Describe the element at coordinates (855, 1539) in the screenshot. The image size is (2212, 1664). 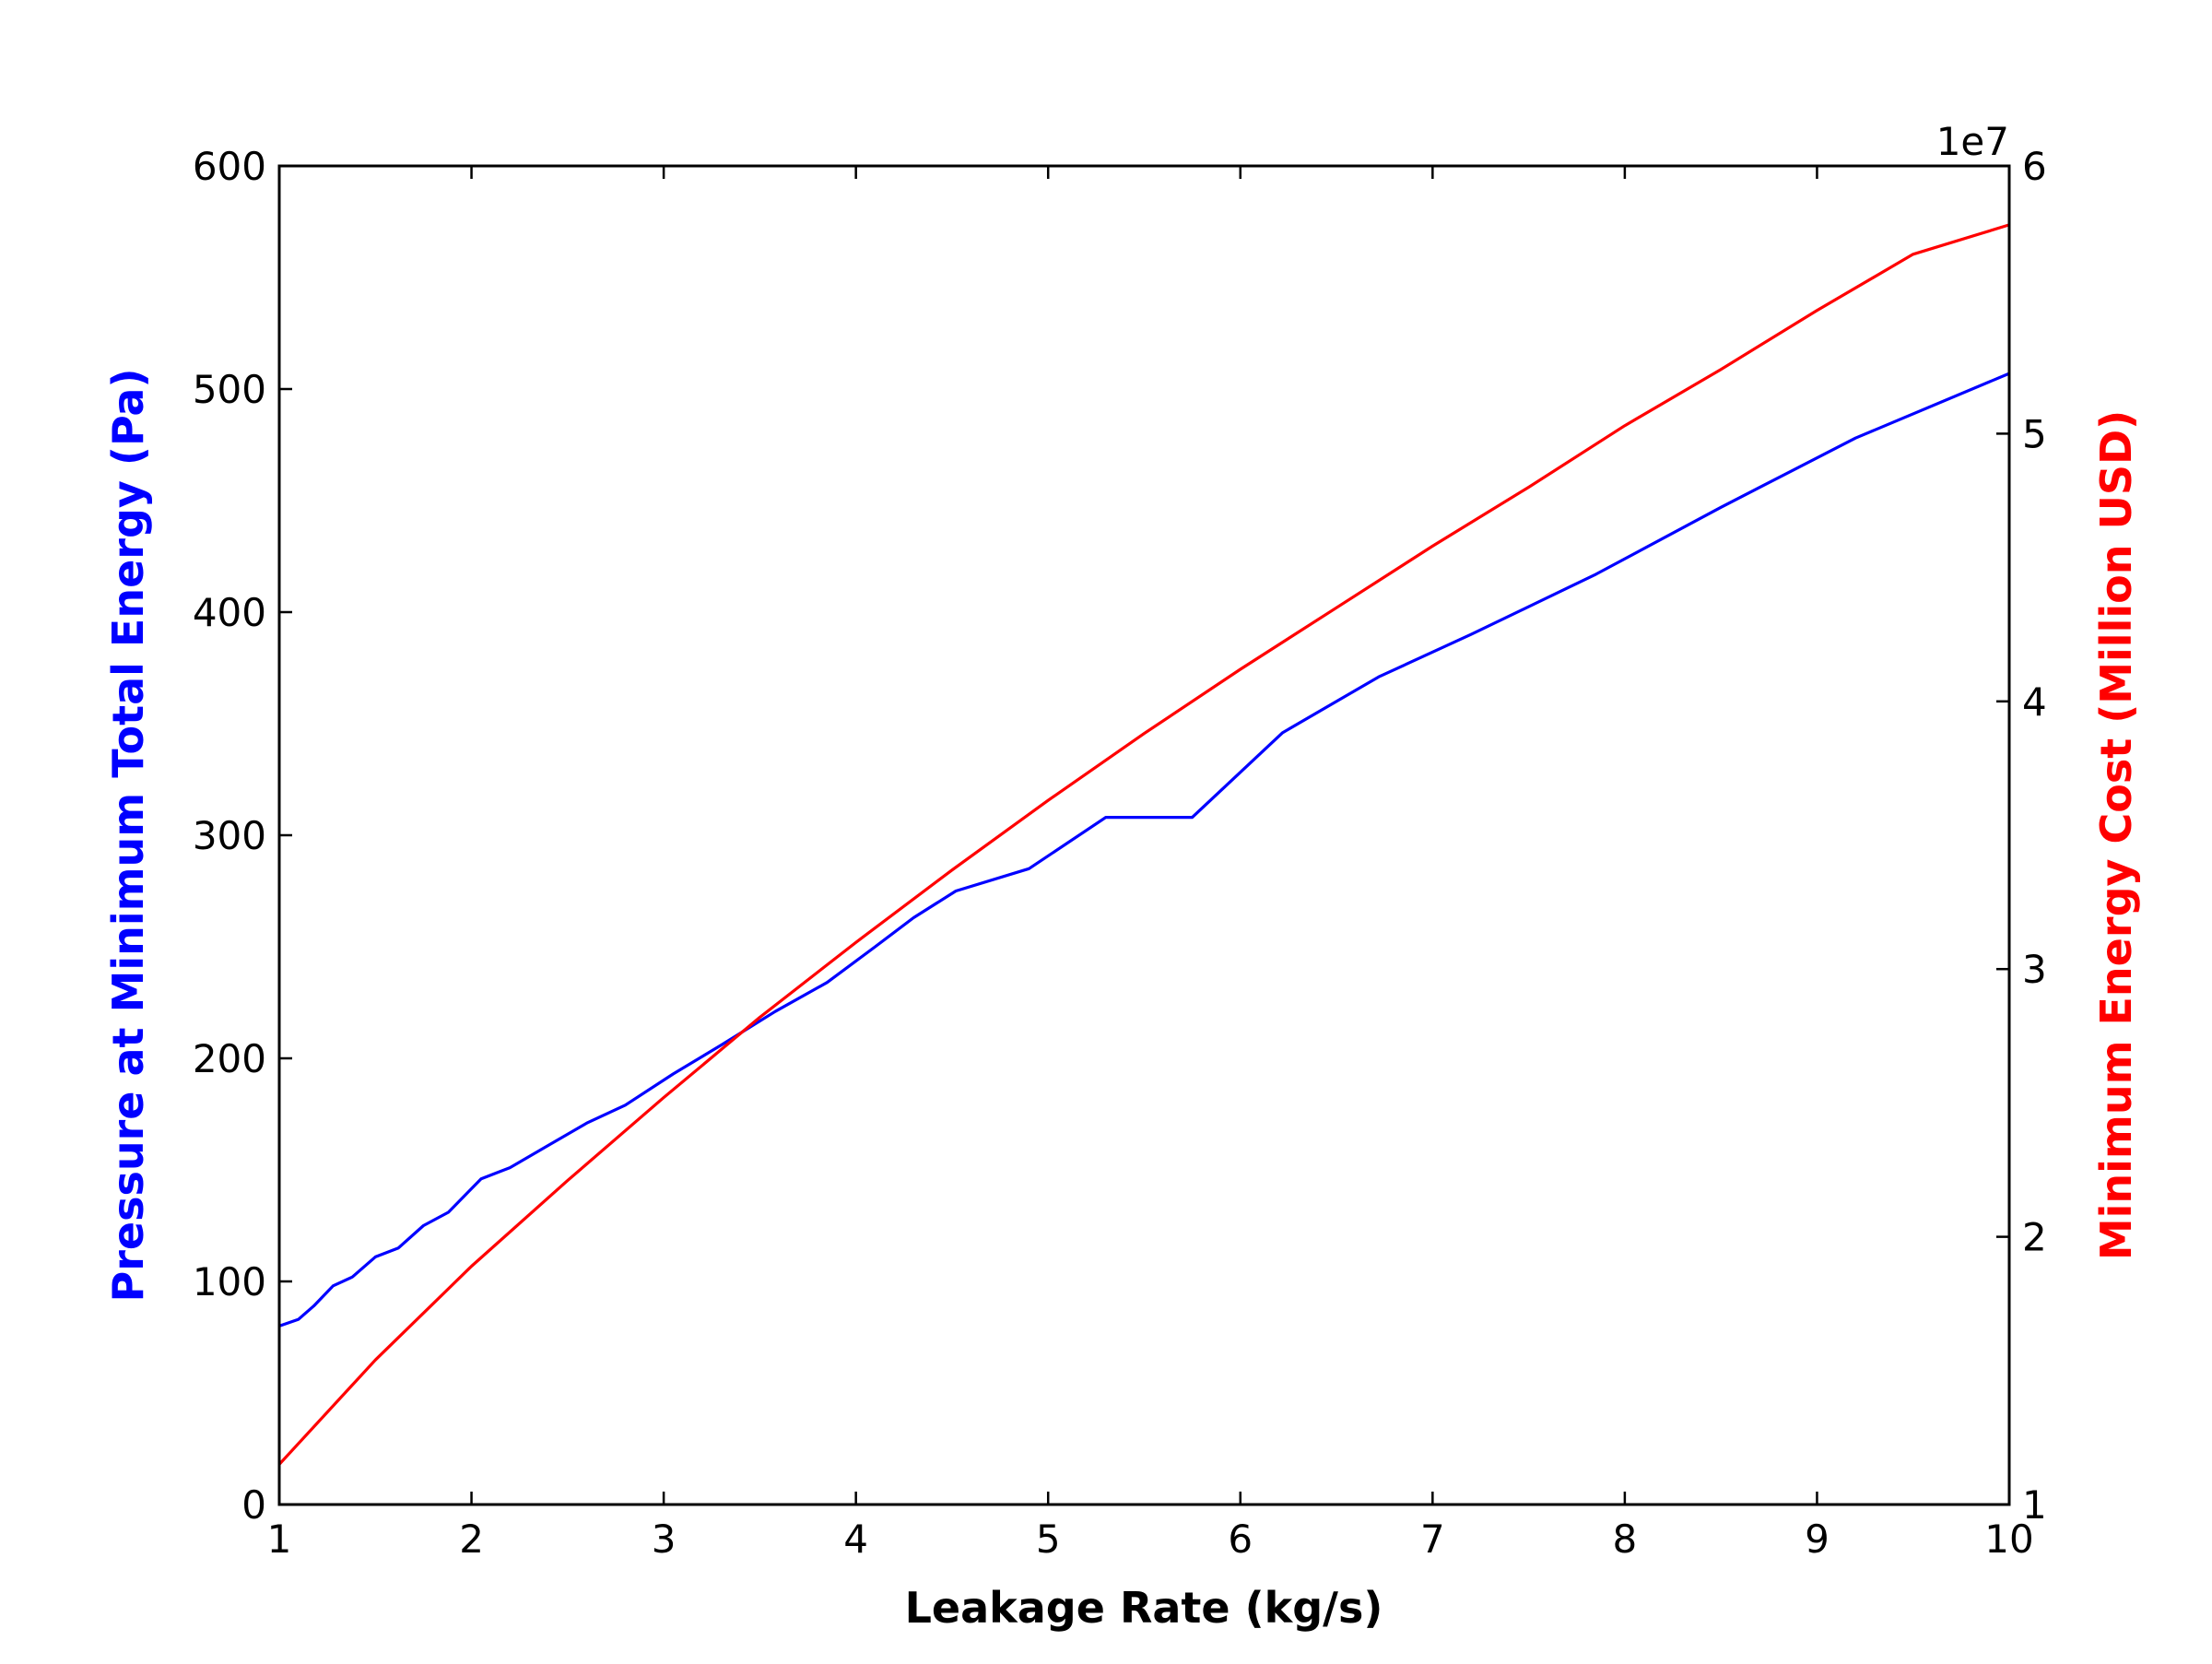
I see `x-tick-label: 4` at that location.